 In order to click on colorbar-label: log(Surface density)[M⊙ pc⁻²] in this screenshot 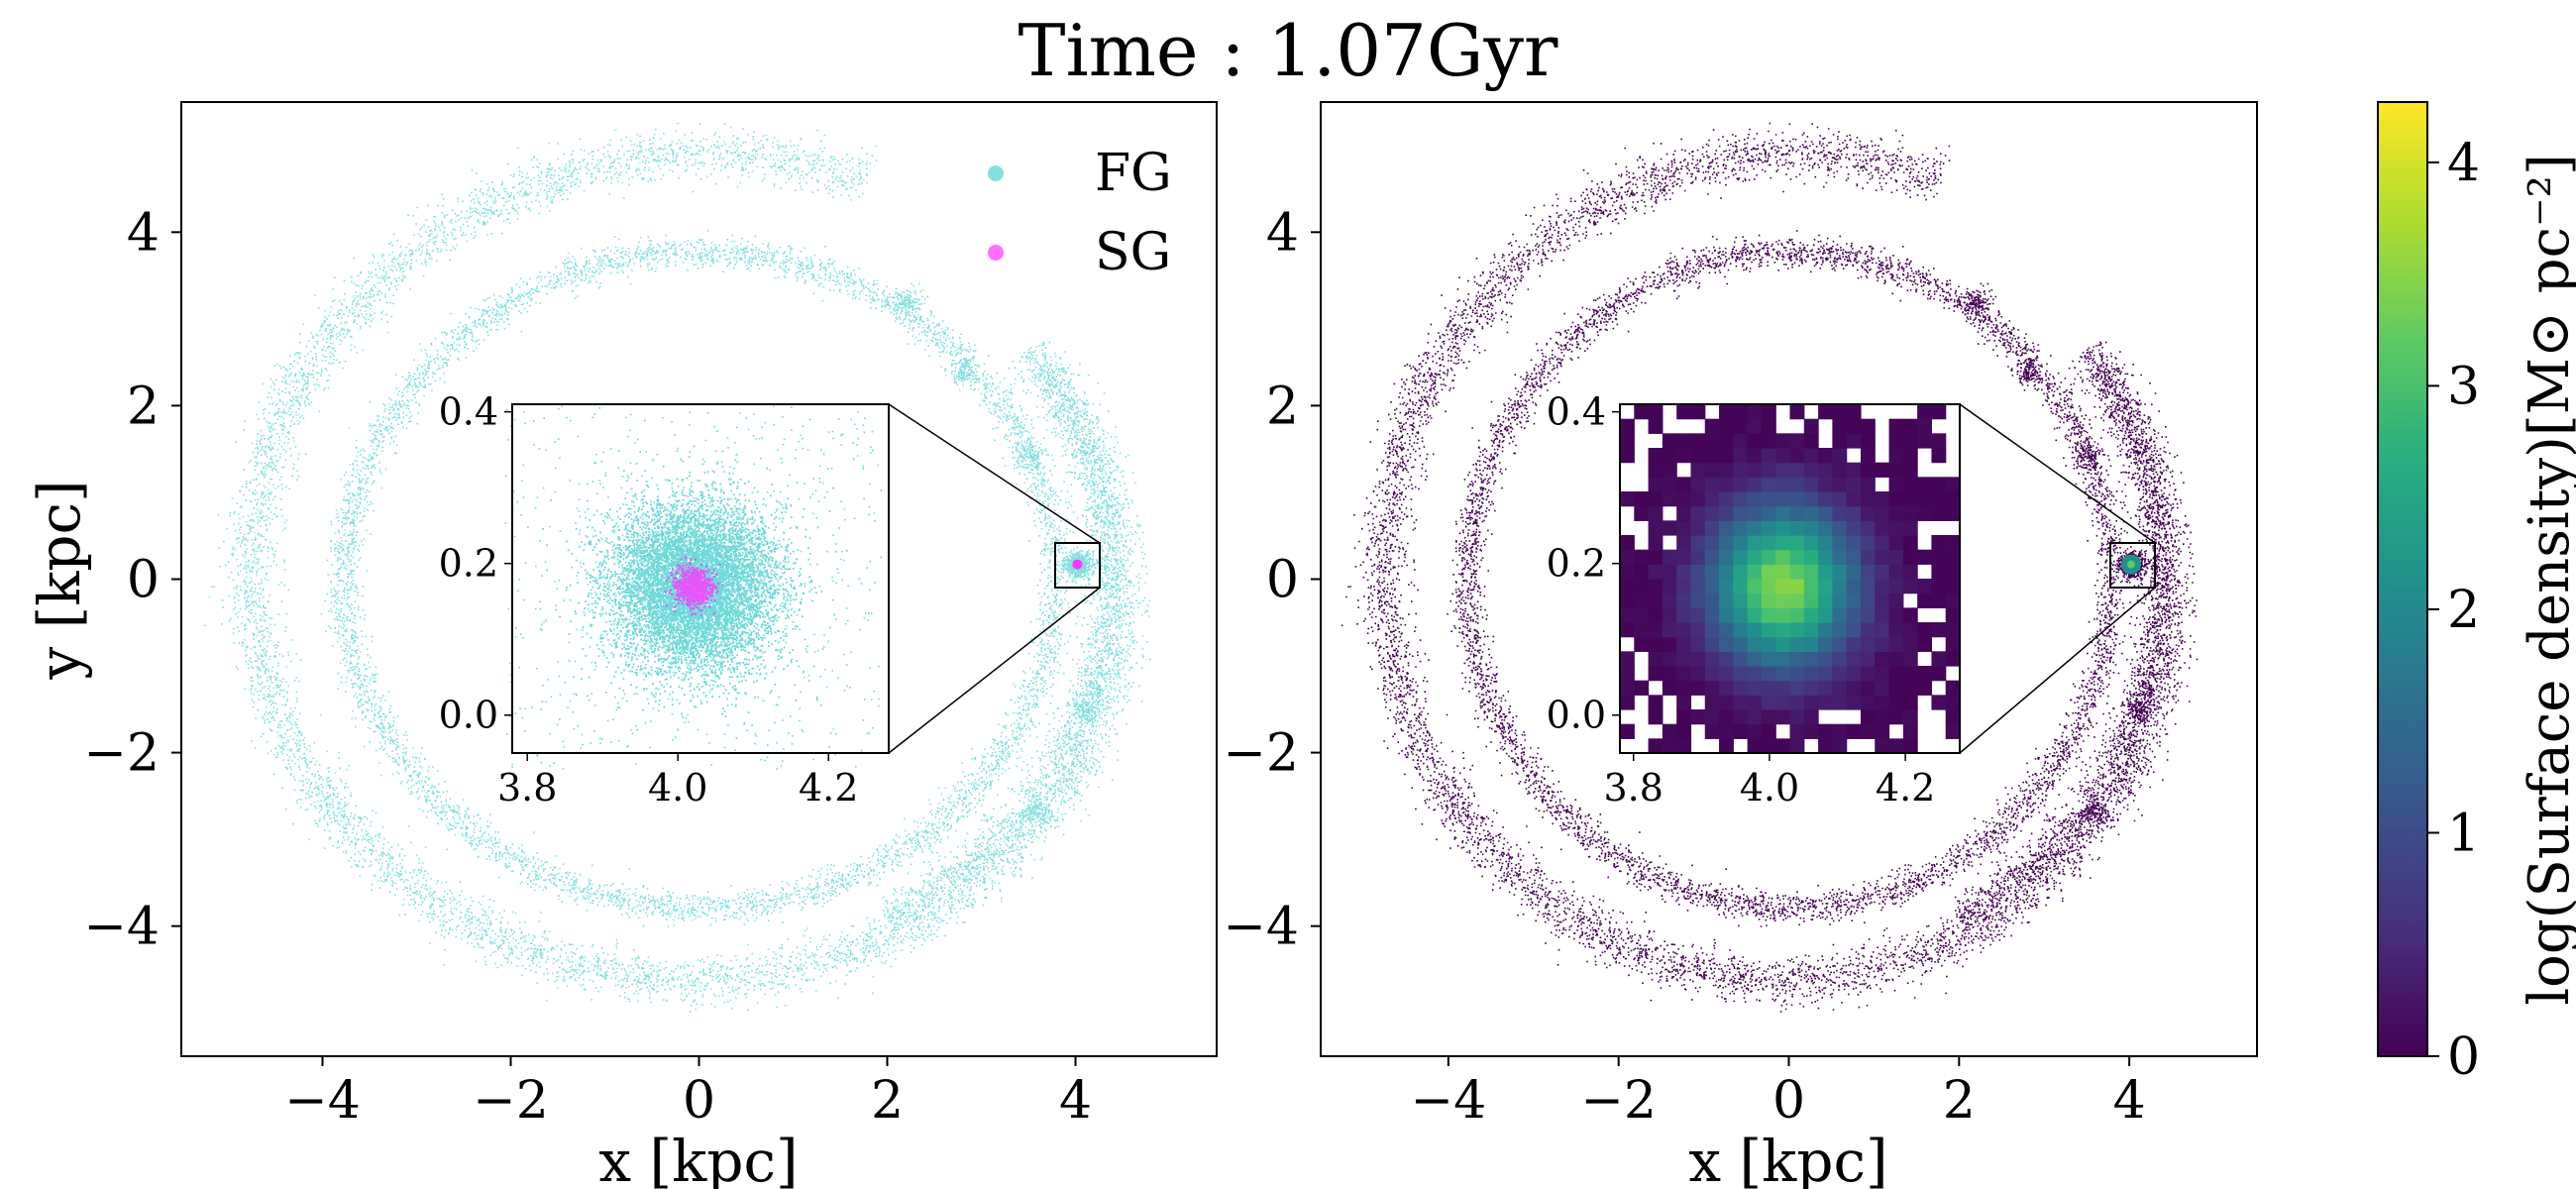, I will do `click(2547, 580)`.